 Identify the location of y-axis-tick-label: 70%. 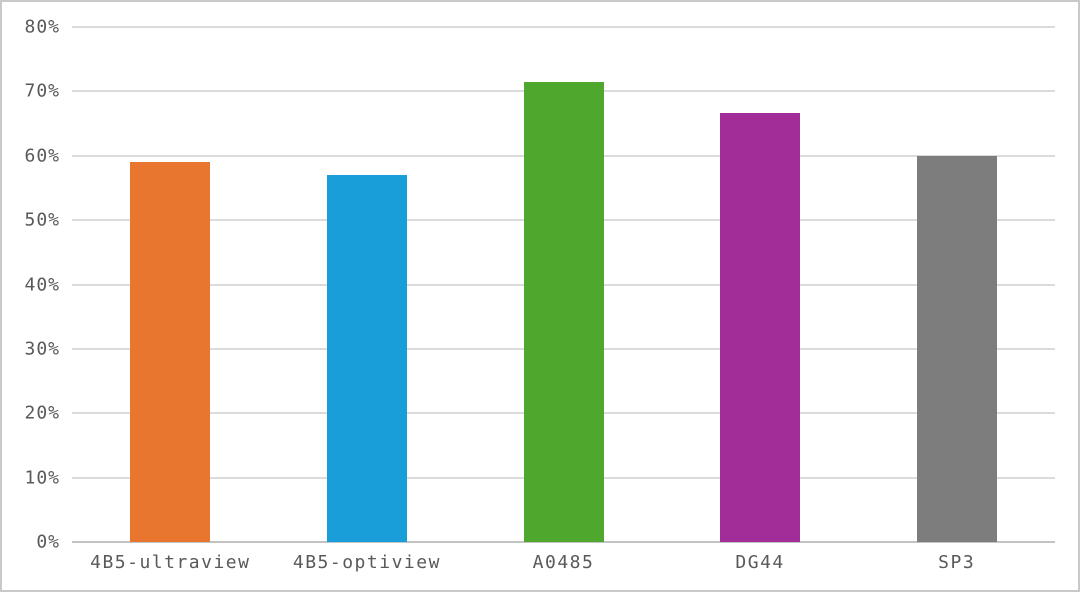
(42, 91).